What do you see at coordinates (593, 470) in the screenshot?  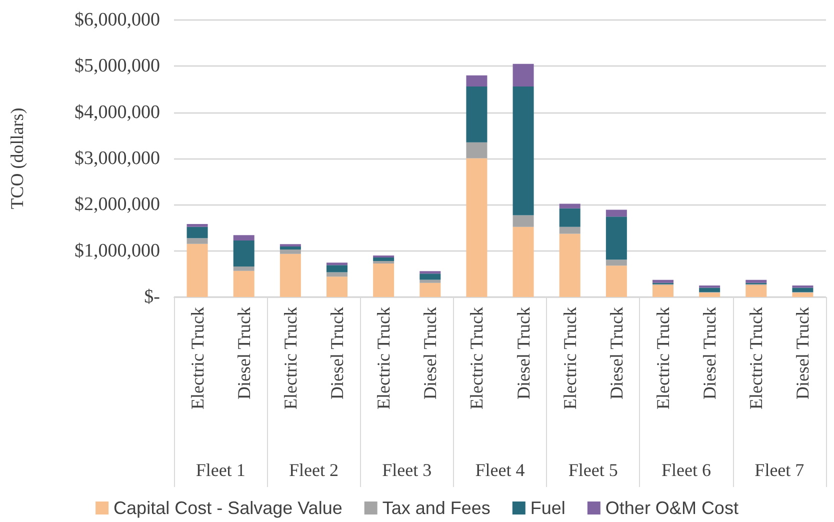 I see `text: Fleet 5` at bounding box center [593, 470].